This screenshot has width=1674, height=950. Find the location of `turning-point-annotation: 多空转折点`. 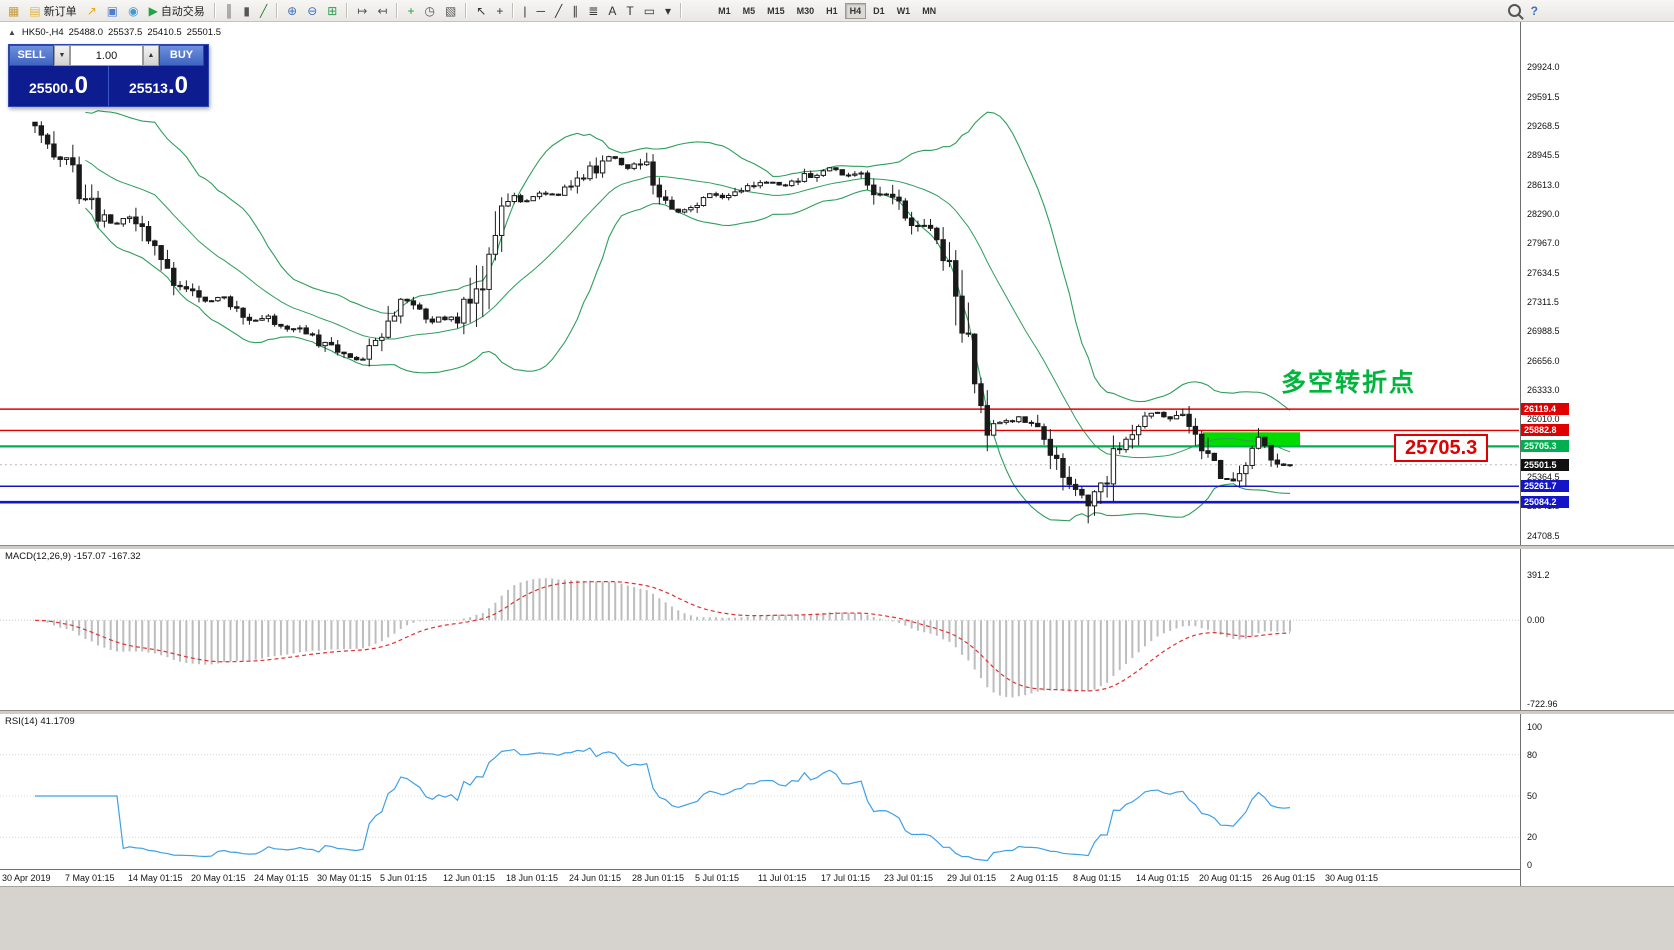

turning-point-annotation: 多空转折点 is located at coordinates (1349, 383).